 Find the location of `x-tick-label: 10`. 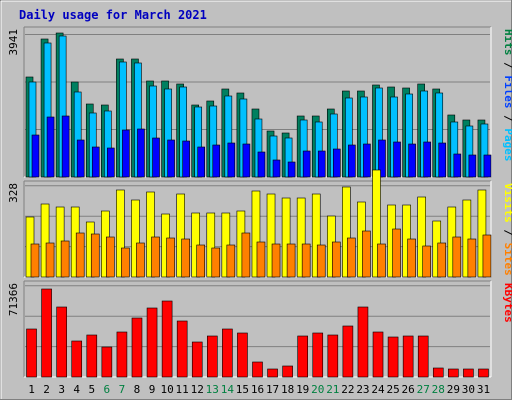

x-tick-label: 10 is located at coordinates (166, 389).